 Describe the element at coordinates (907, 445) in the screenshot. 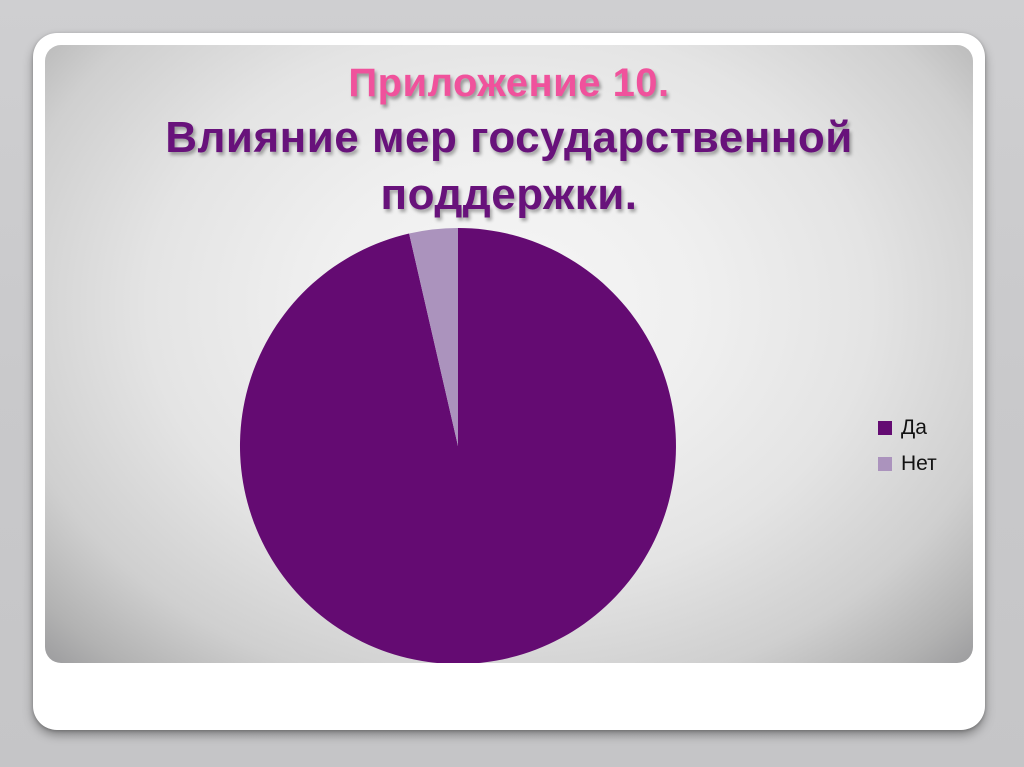

I see `chart-legend: Да Нет` at that location.